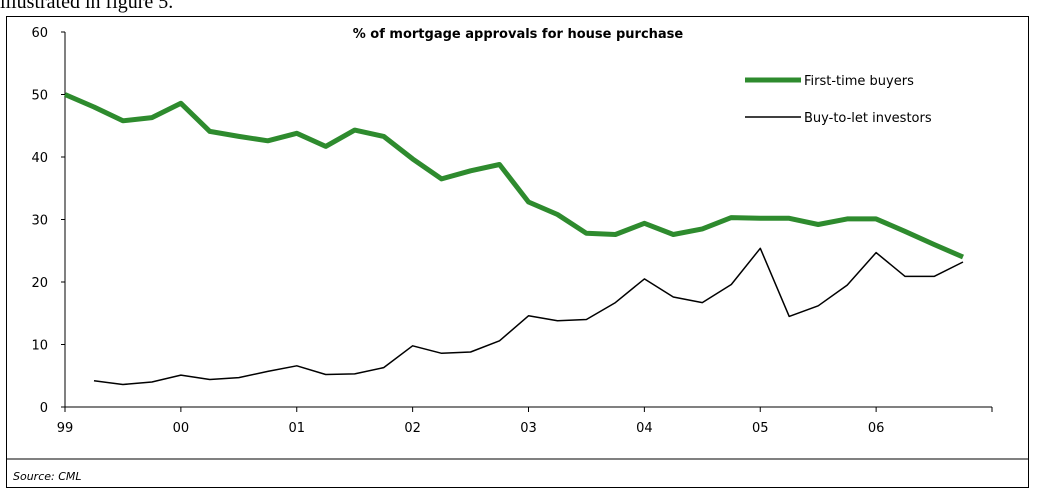  I want to click on x-tick-label: 02, so click(412, 428).